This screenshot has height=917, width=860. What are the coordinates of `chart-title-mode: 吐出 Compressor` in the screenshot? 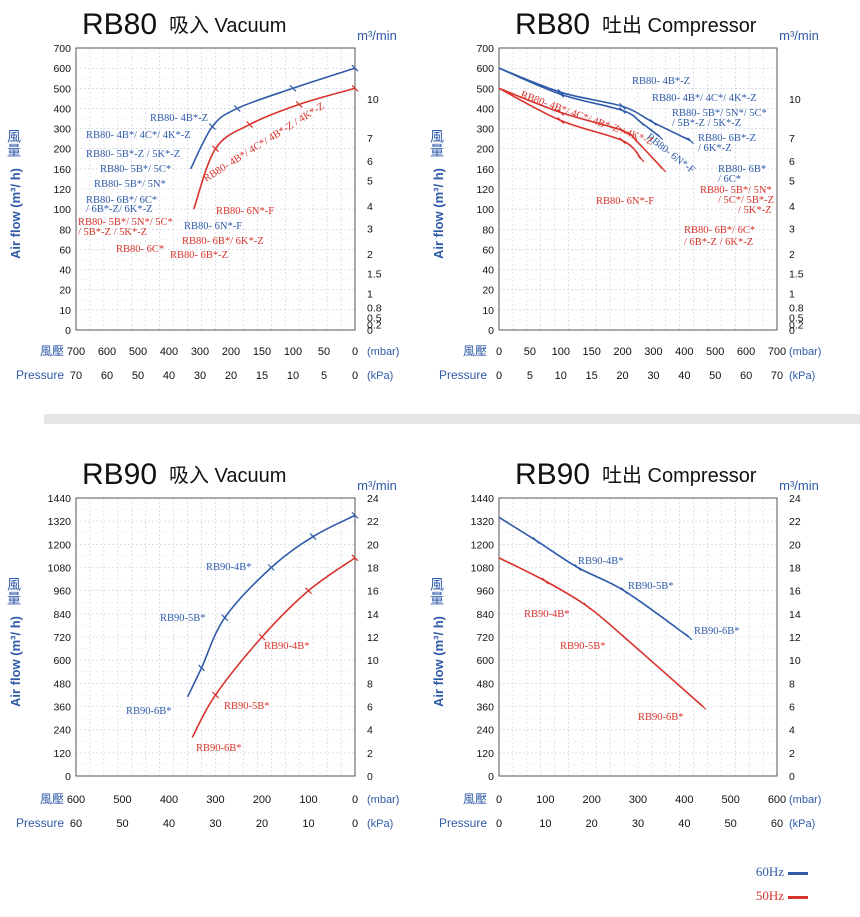 It's located at (679, 475).